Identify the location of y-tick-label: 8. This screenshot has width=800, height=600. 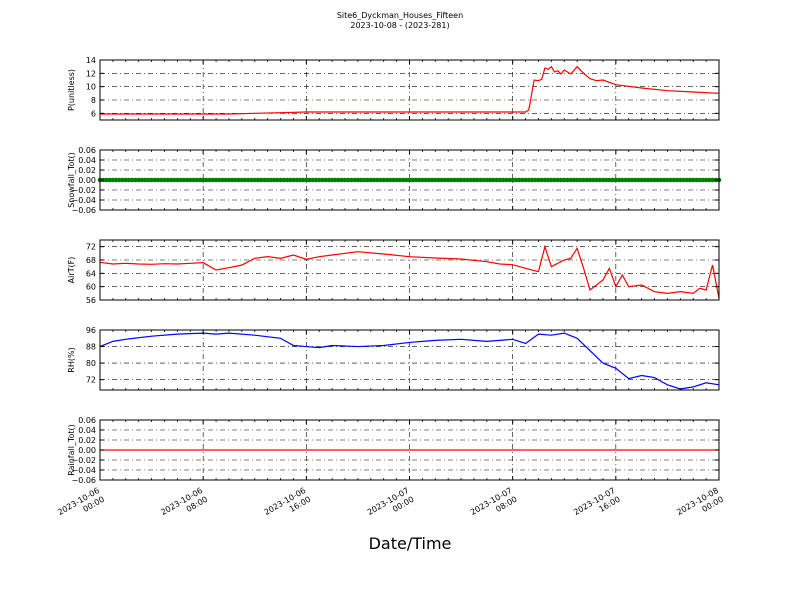
(93, 100).